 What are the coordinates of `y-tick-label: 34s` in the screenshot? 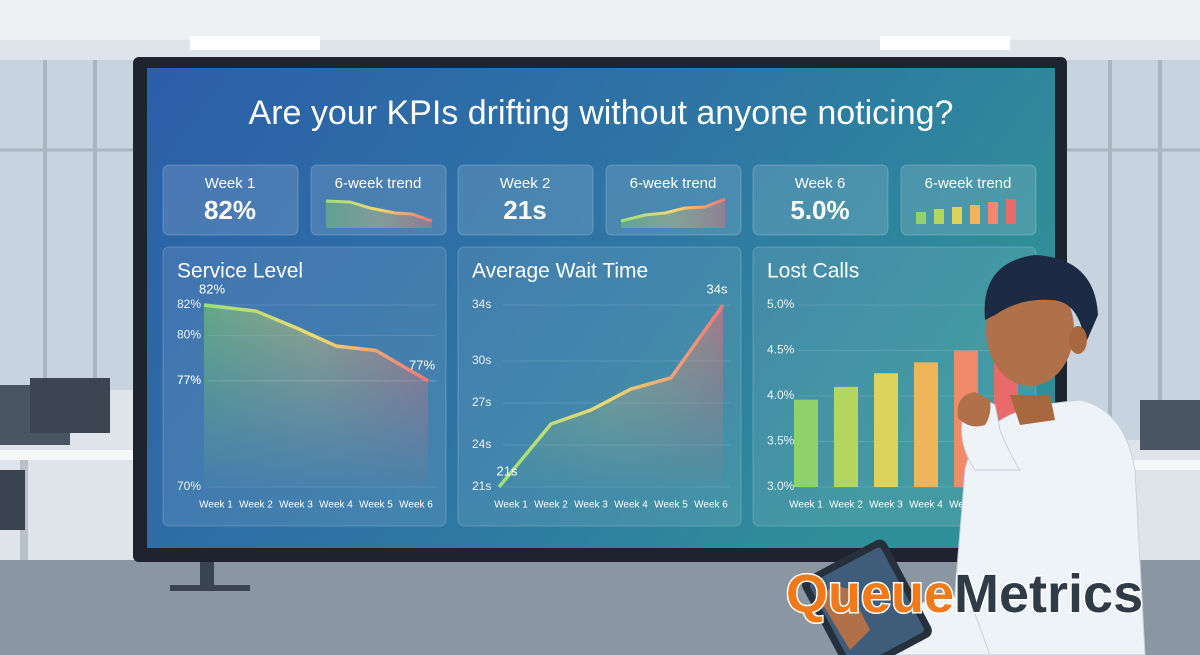 It's located at (481, 304).